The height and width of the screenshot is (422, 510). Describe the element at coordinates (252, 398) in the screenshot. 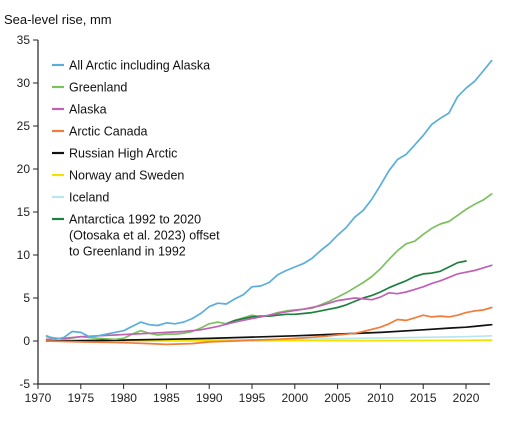

I see `x-tick-label: 1995` at that location.